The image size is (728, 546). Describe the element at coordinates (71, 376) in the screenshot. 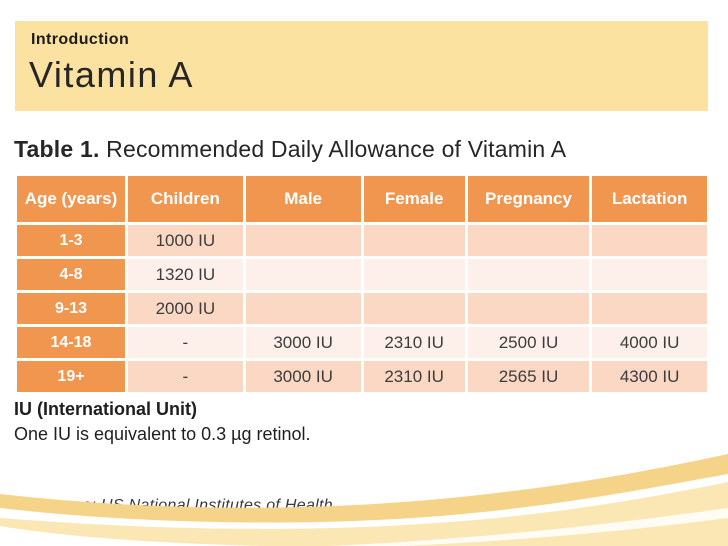

I see `age-cell: 19+` at that location.